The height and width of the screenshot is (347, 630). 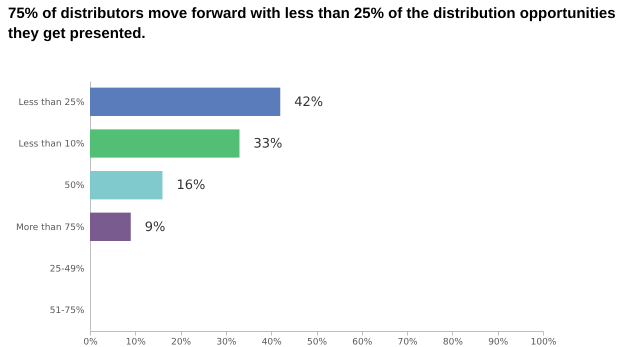 What do you see at coordinates (51, 103) in the screenshot?
I see `y-tick-label: Less than 25%` at bounding box center [51, 103].